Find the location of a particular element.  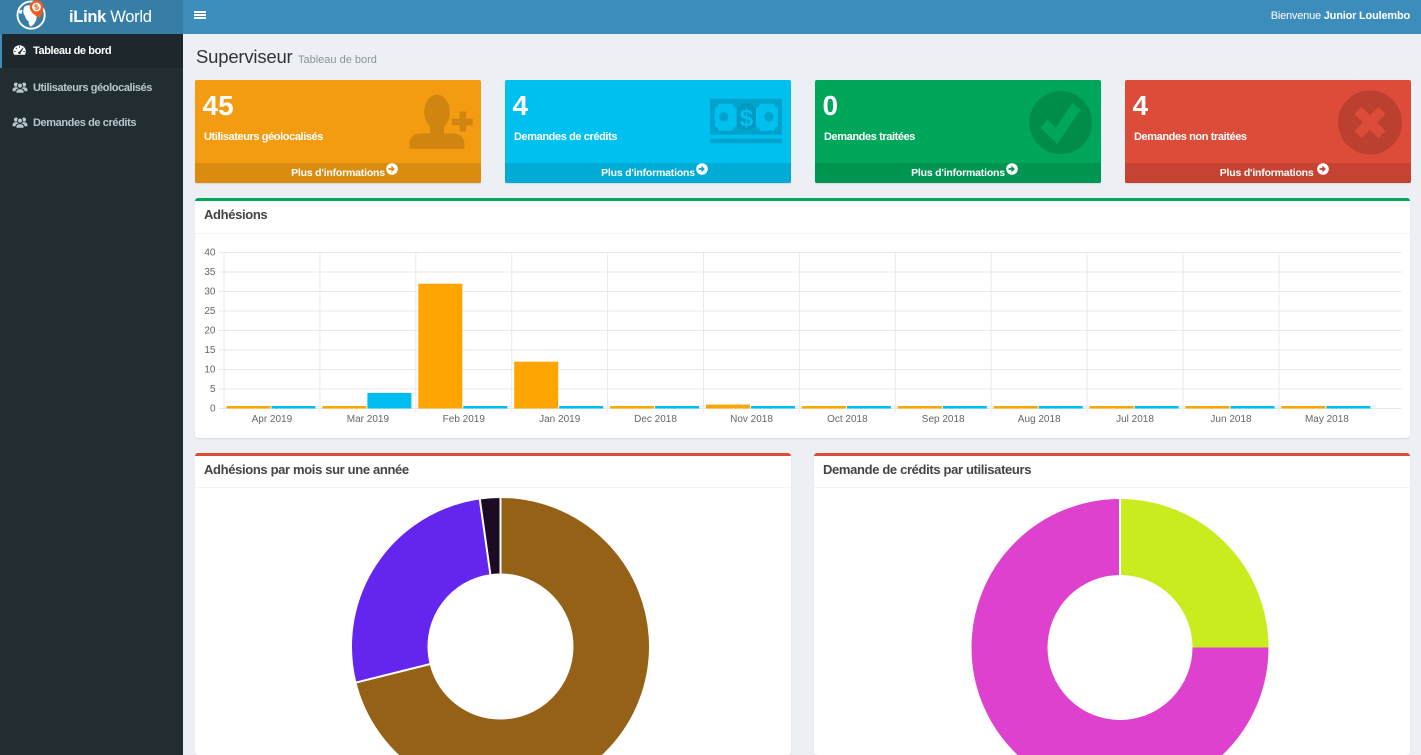

svg-text: 5 is located at coordinates (213, 389).